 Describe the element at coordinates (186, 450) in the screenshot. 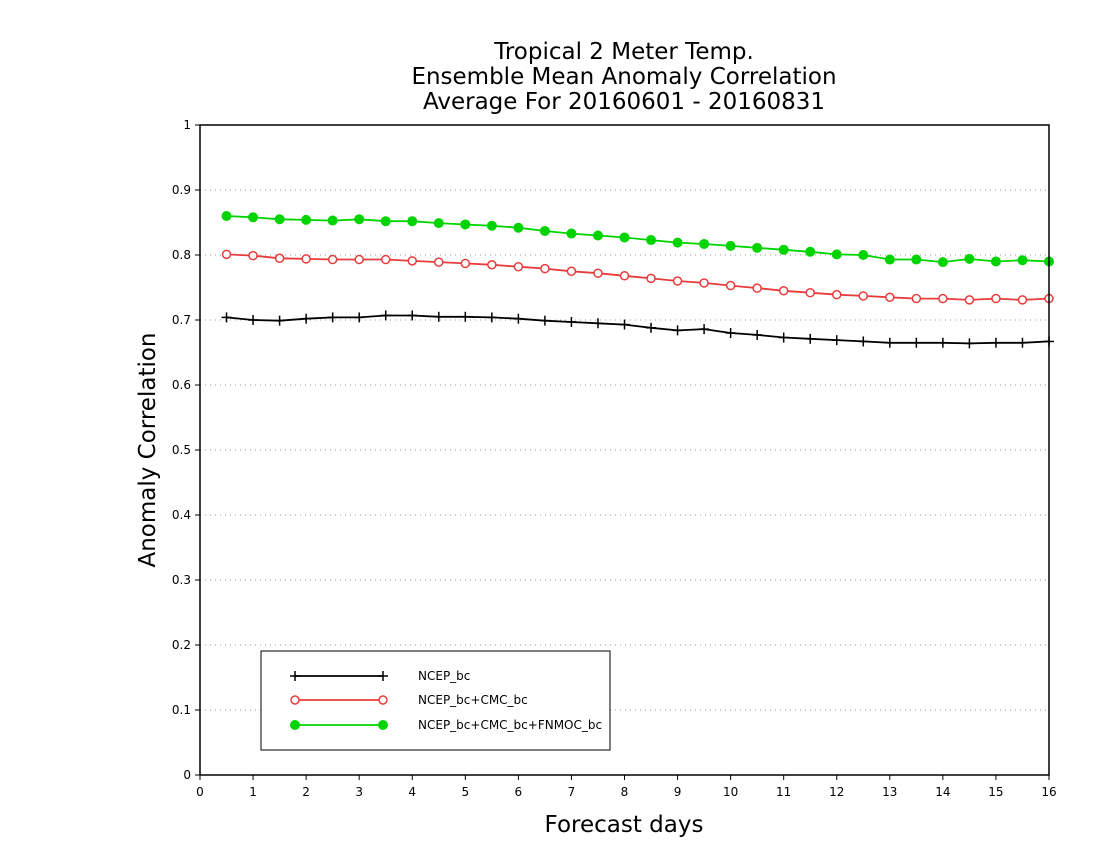

I see `y-axis: 0 0.1 0.2 0.3 0.4 0.5 0.6 0.7 0.8 0.9 1` at that location.